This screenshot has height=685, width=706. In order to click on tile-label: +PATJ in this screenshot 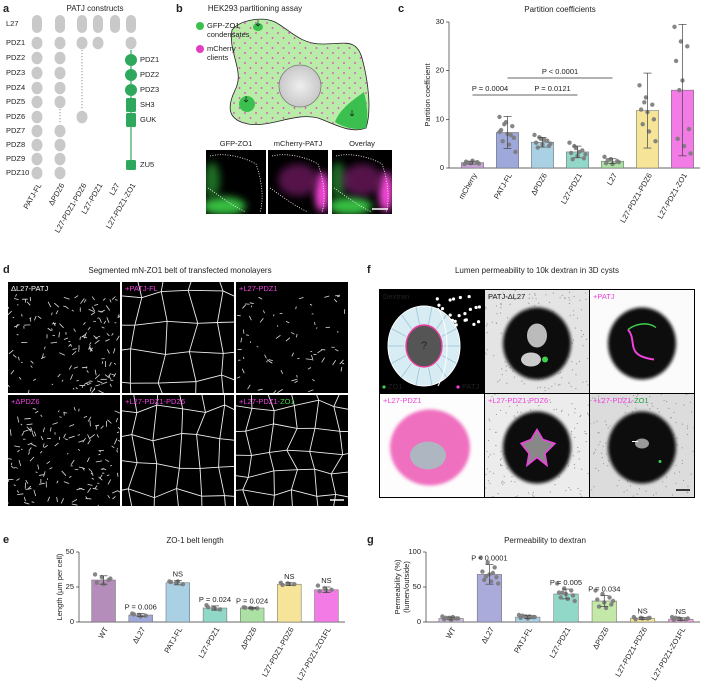, I will do `click(604, 296)`.